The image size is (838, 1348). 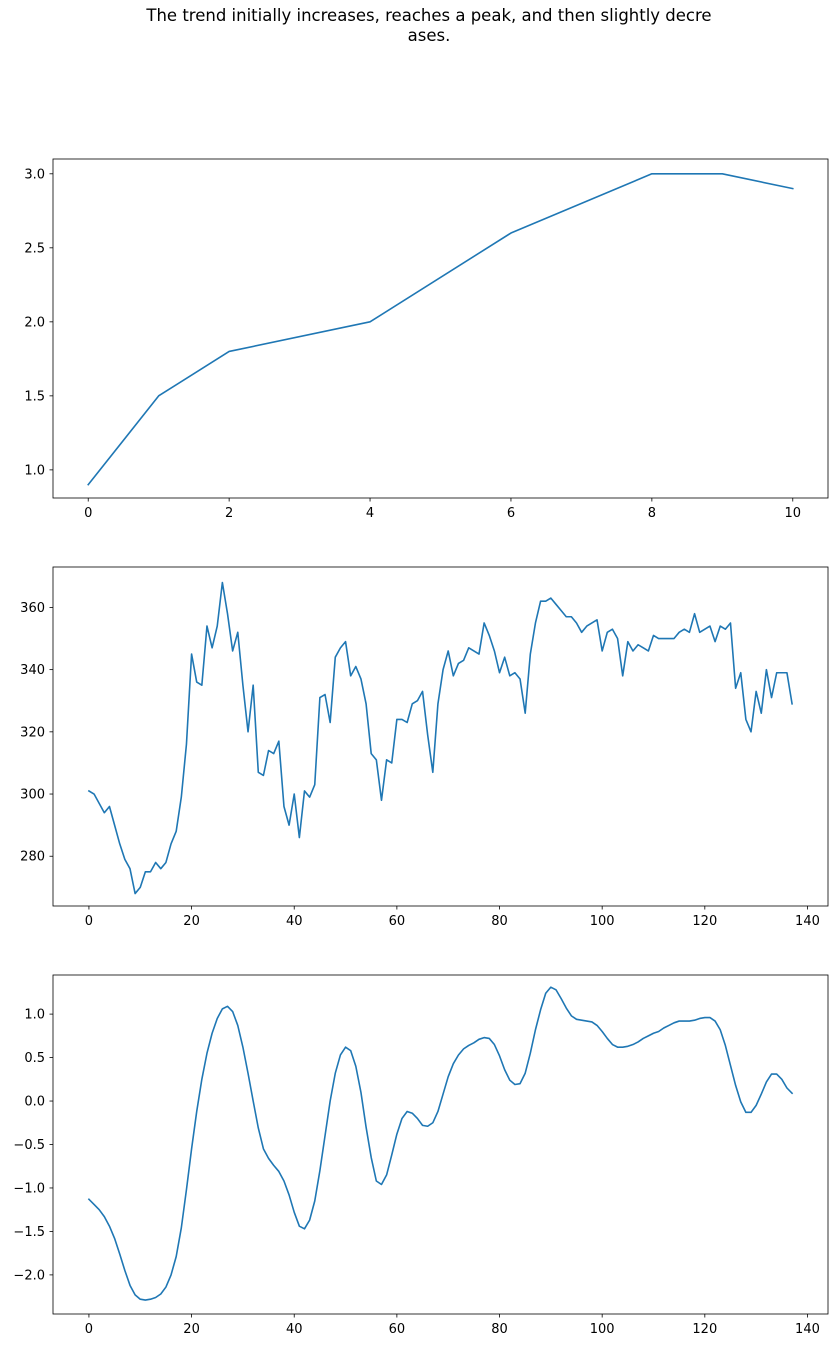 What do you see at coordinates (32, 795) in the screenshot?
I see `y-tick-label: 300` at bounding box center [32, 795].